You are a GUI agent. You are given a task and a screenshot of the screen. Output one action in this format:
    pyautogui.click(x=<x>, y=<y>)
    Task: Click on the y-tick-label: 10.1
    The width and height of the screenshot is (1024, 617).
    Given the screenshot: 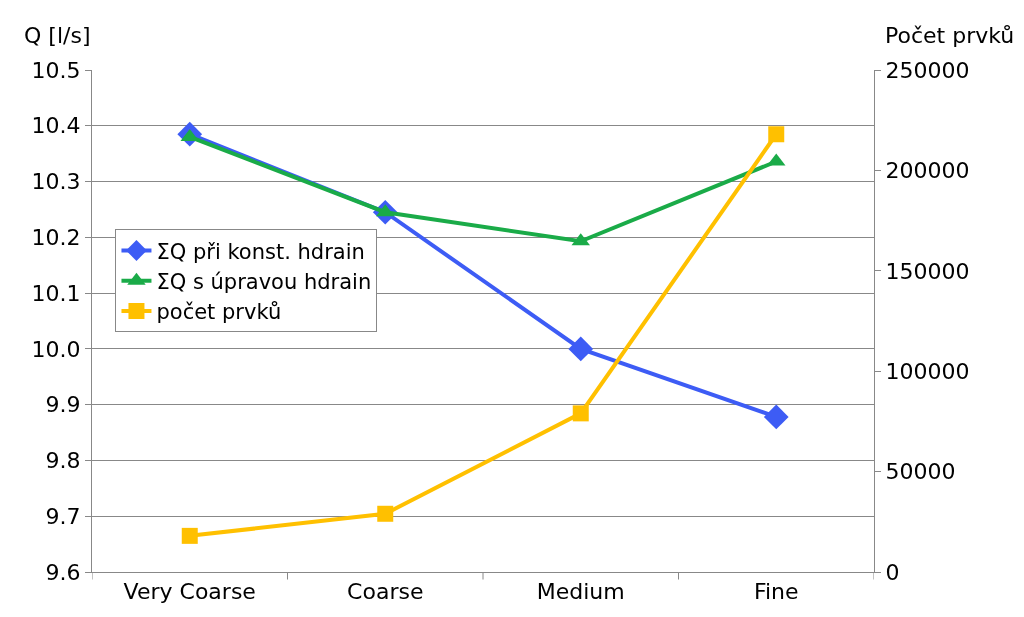 What is the action you would take?
    pyautogui.click(x=56, y=293)
    